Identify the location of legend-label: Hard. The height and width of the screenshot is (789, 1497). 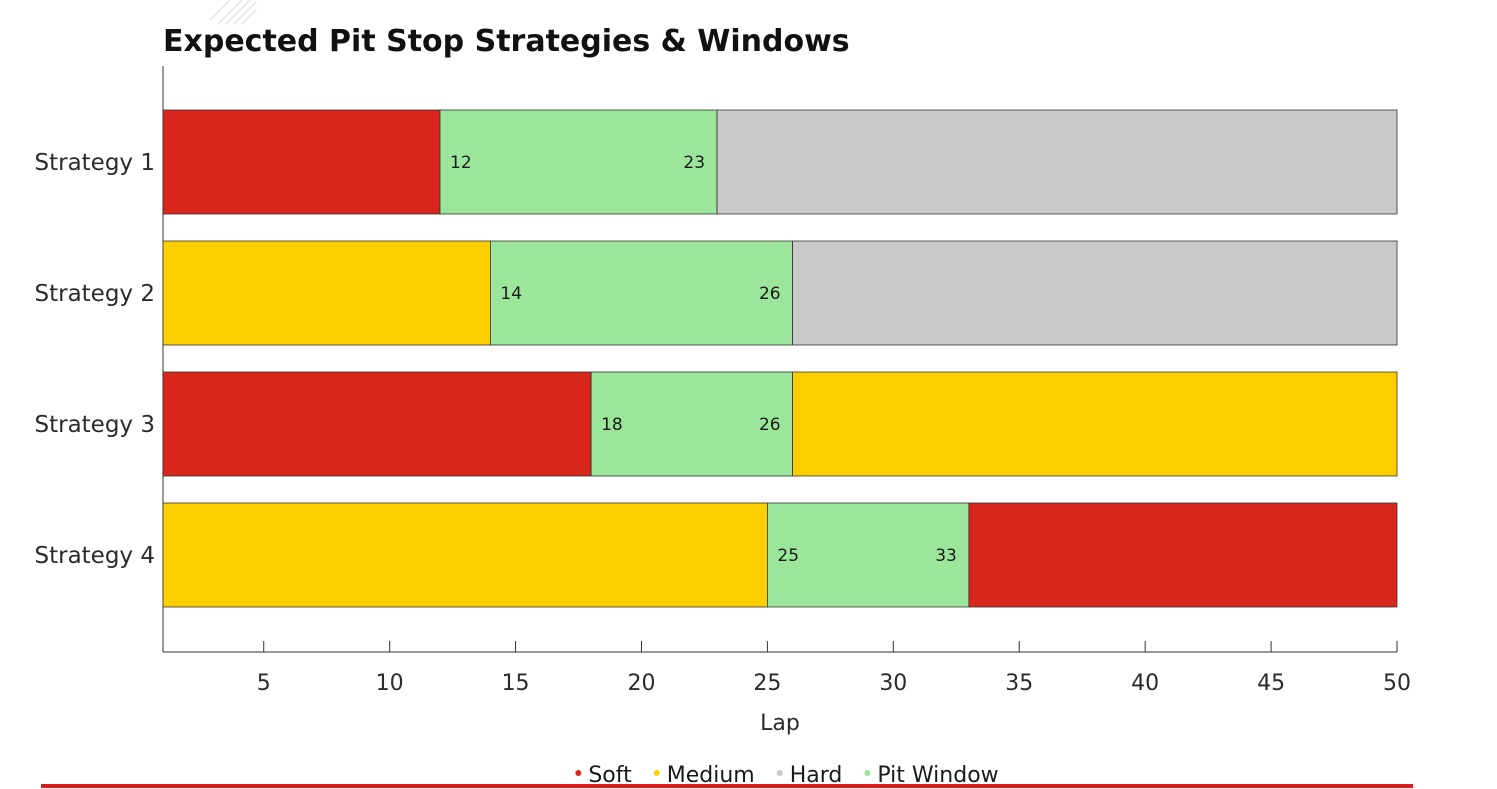
(816, 775).